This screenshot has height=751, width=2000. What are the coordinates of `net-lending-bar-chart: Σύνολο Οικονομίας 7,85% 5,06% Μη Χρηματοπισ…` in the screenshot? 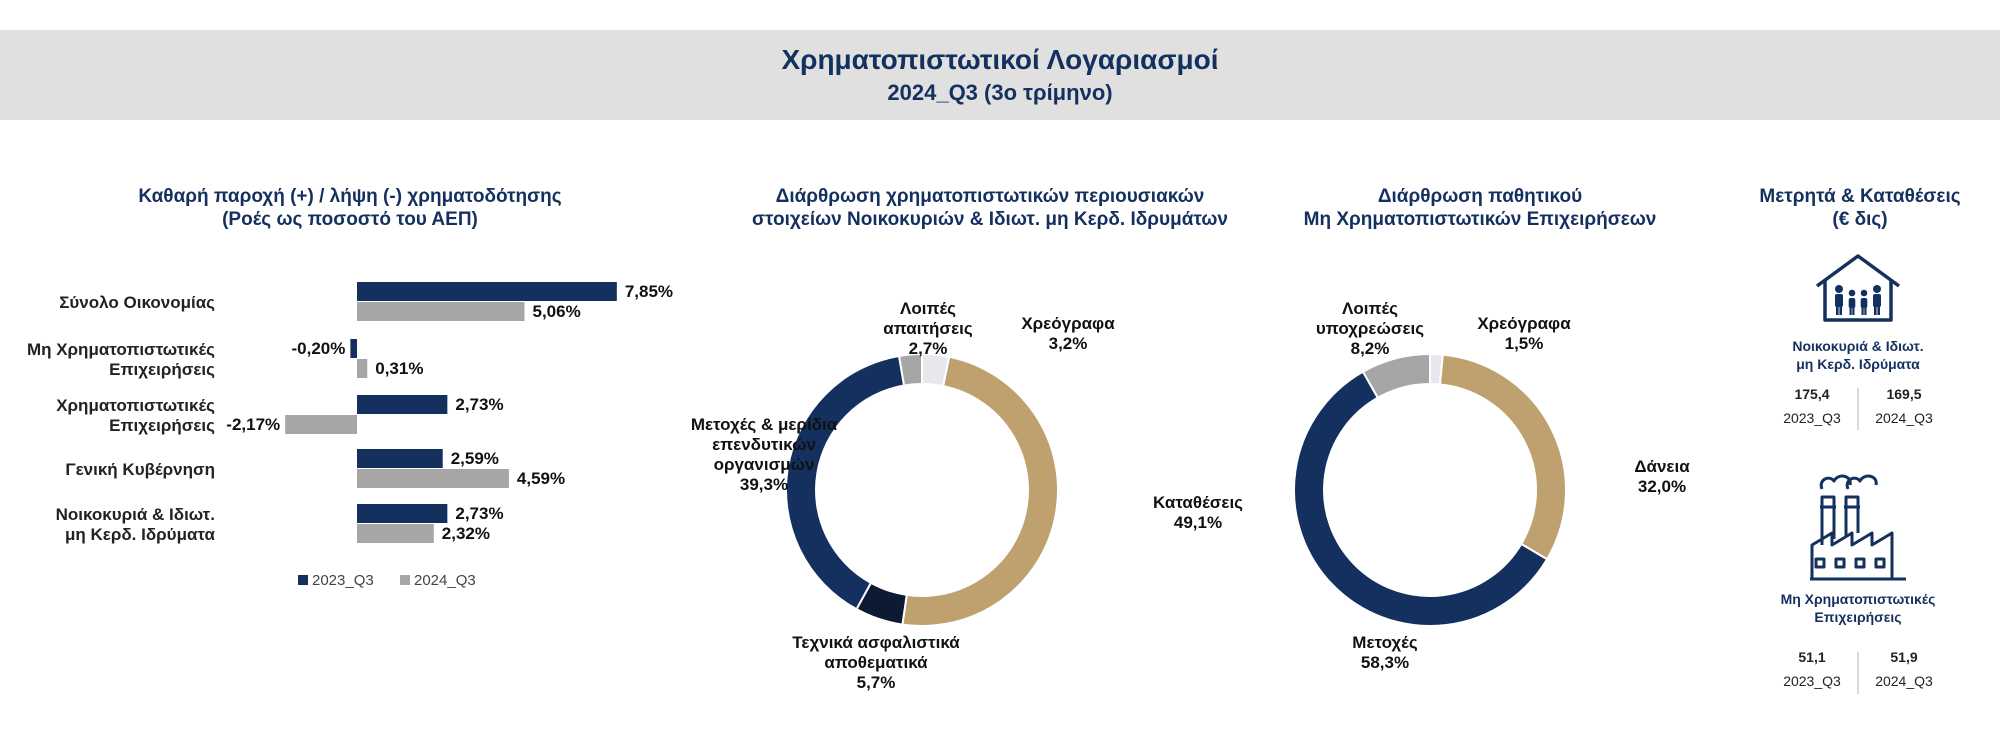 It's located at (350, 435).